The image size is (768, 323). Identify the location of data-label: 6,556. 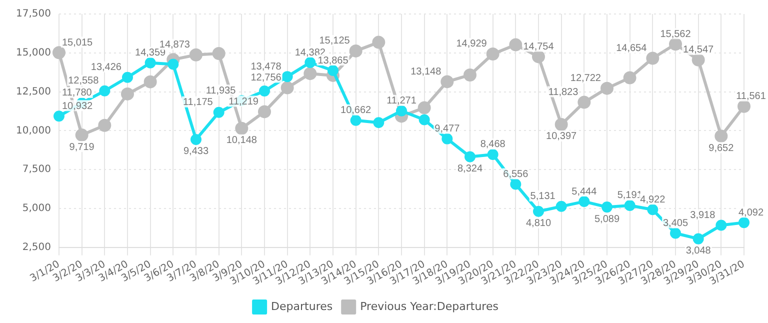
(516, 174).